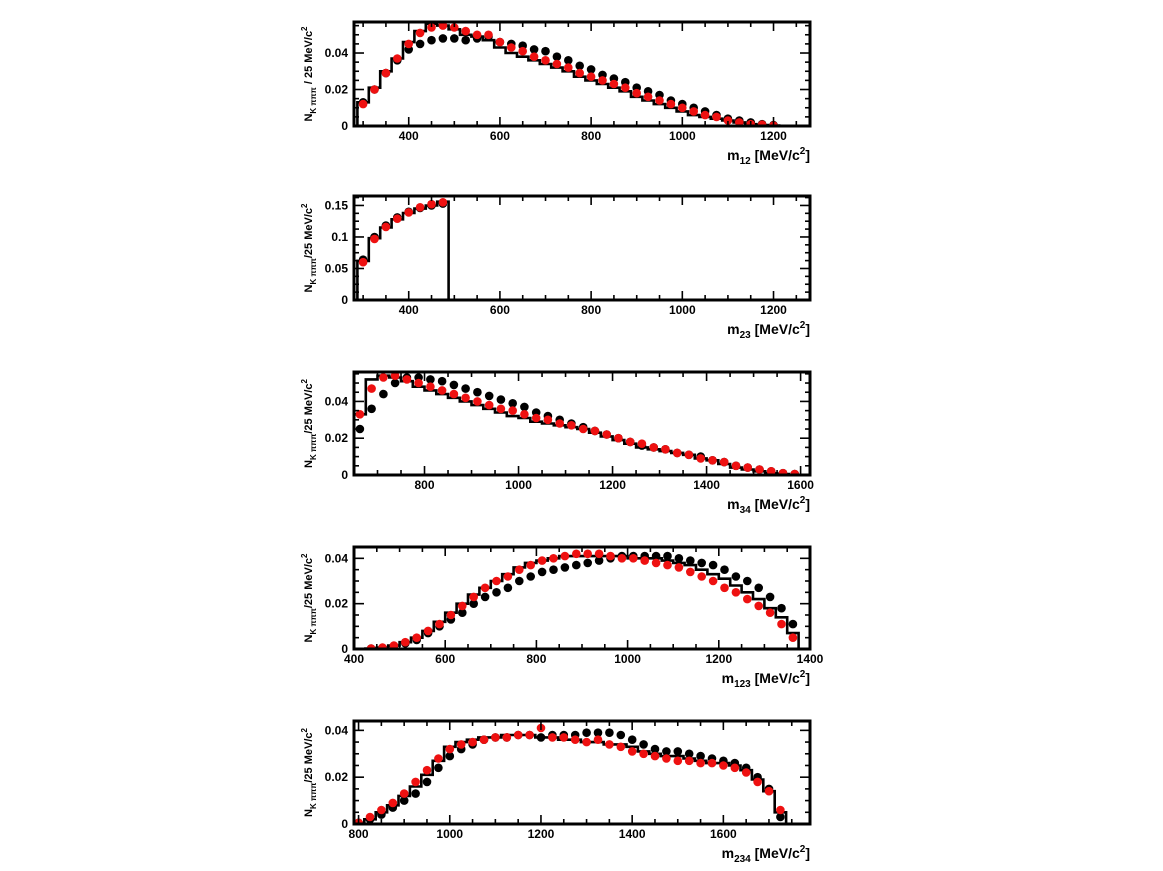  What do you see at coordinates (582, 772) in the screenshot?
I see `plot-frame` at bounding box center [582, 772].